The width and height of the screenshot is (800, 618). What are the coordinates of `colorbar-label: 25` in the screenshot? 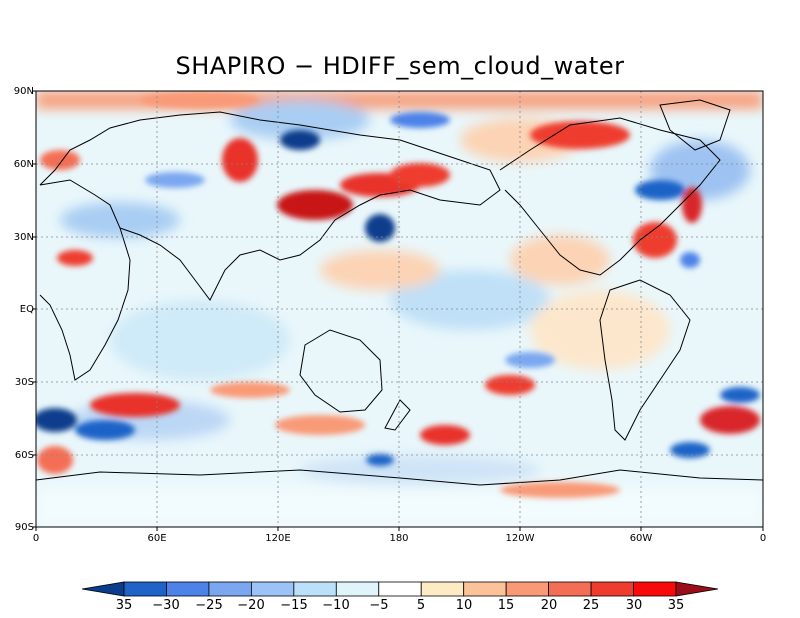 It's located at (591, 605).